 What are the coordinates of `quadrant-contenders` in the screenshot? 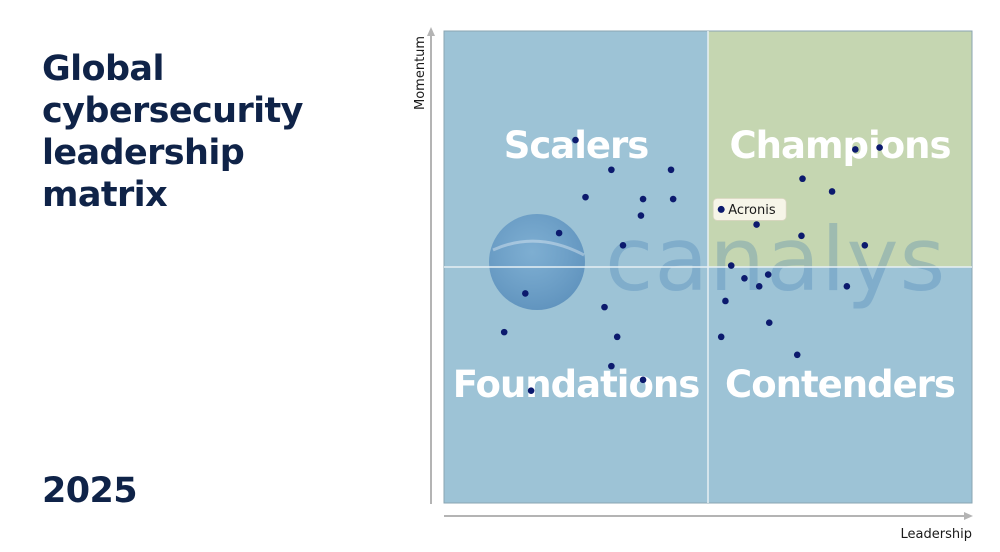 It's located at (840, 385).